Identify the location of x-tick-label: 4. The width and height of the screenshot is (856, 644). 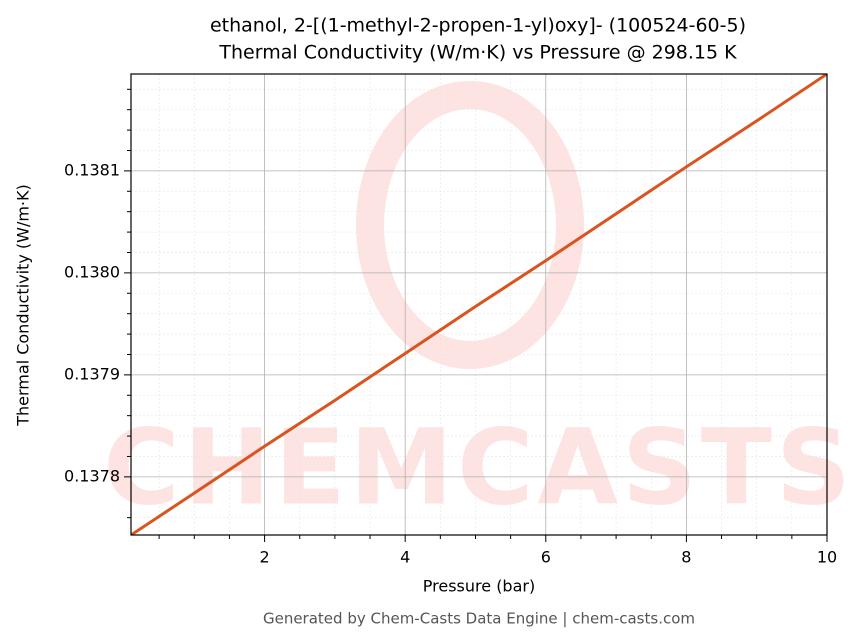
(405, 557).